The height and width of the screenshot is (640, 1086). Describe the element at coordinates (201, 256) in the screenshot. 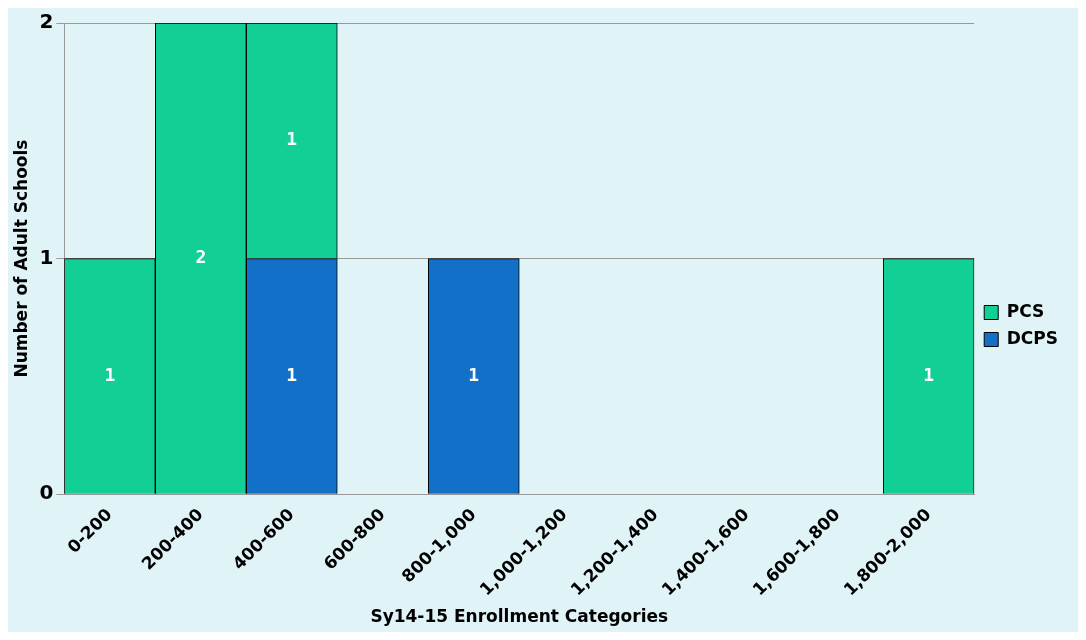

I see `data-label: 2` at that location.